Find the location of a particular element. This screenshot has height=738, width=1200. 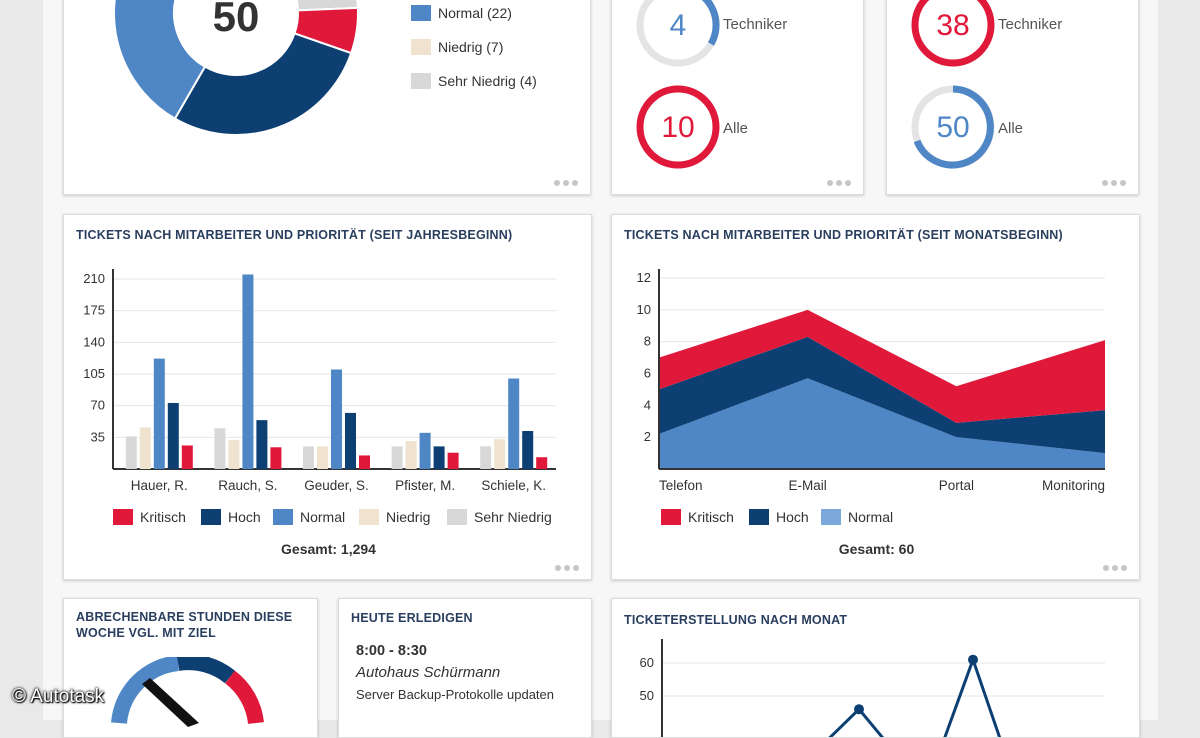

legend-normal: Normal (22) is located at coordinates (461, 13).